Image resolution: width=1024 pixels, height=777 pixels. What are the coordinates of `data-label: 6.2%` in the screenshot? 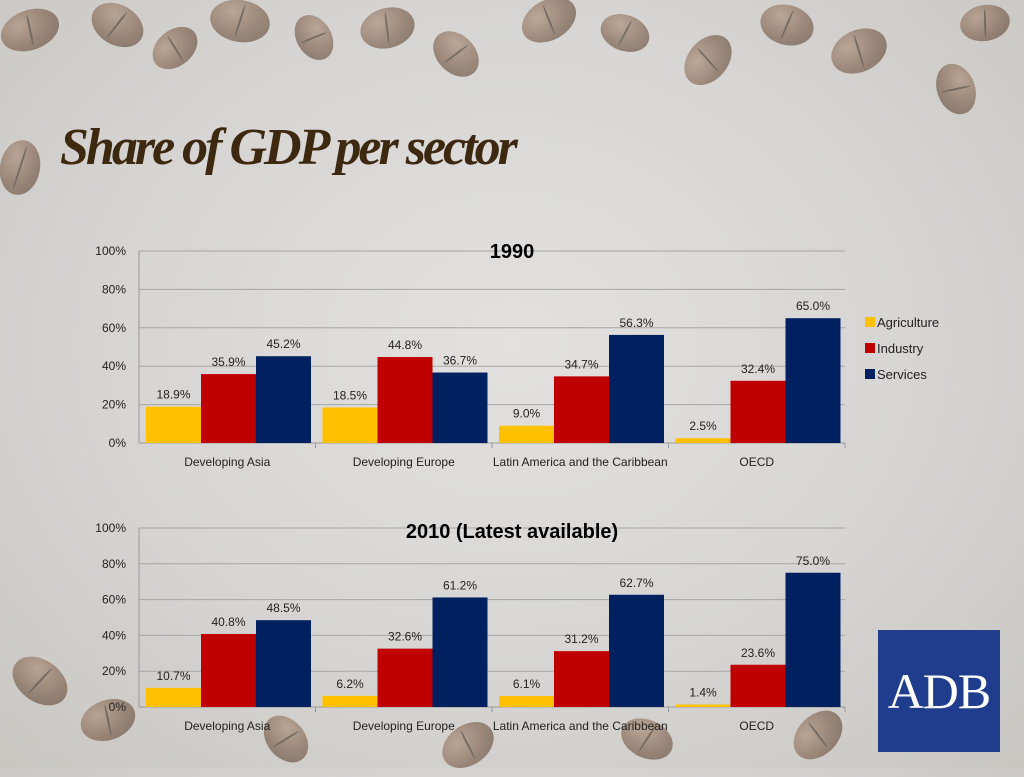 It's located at (350, 684).